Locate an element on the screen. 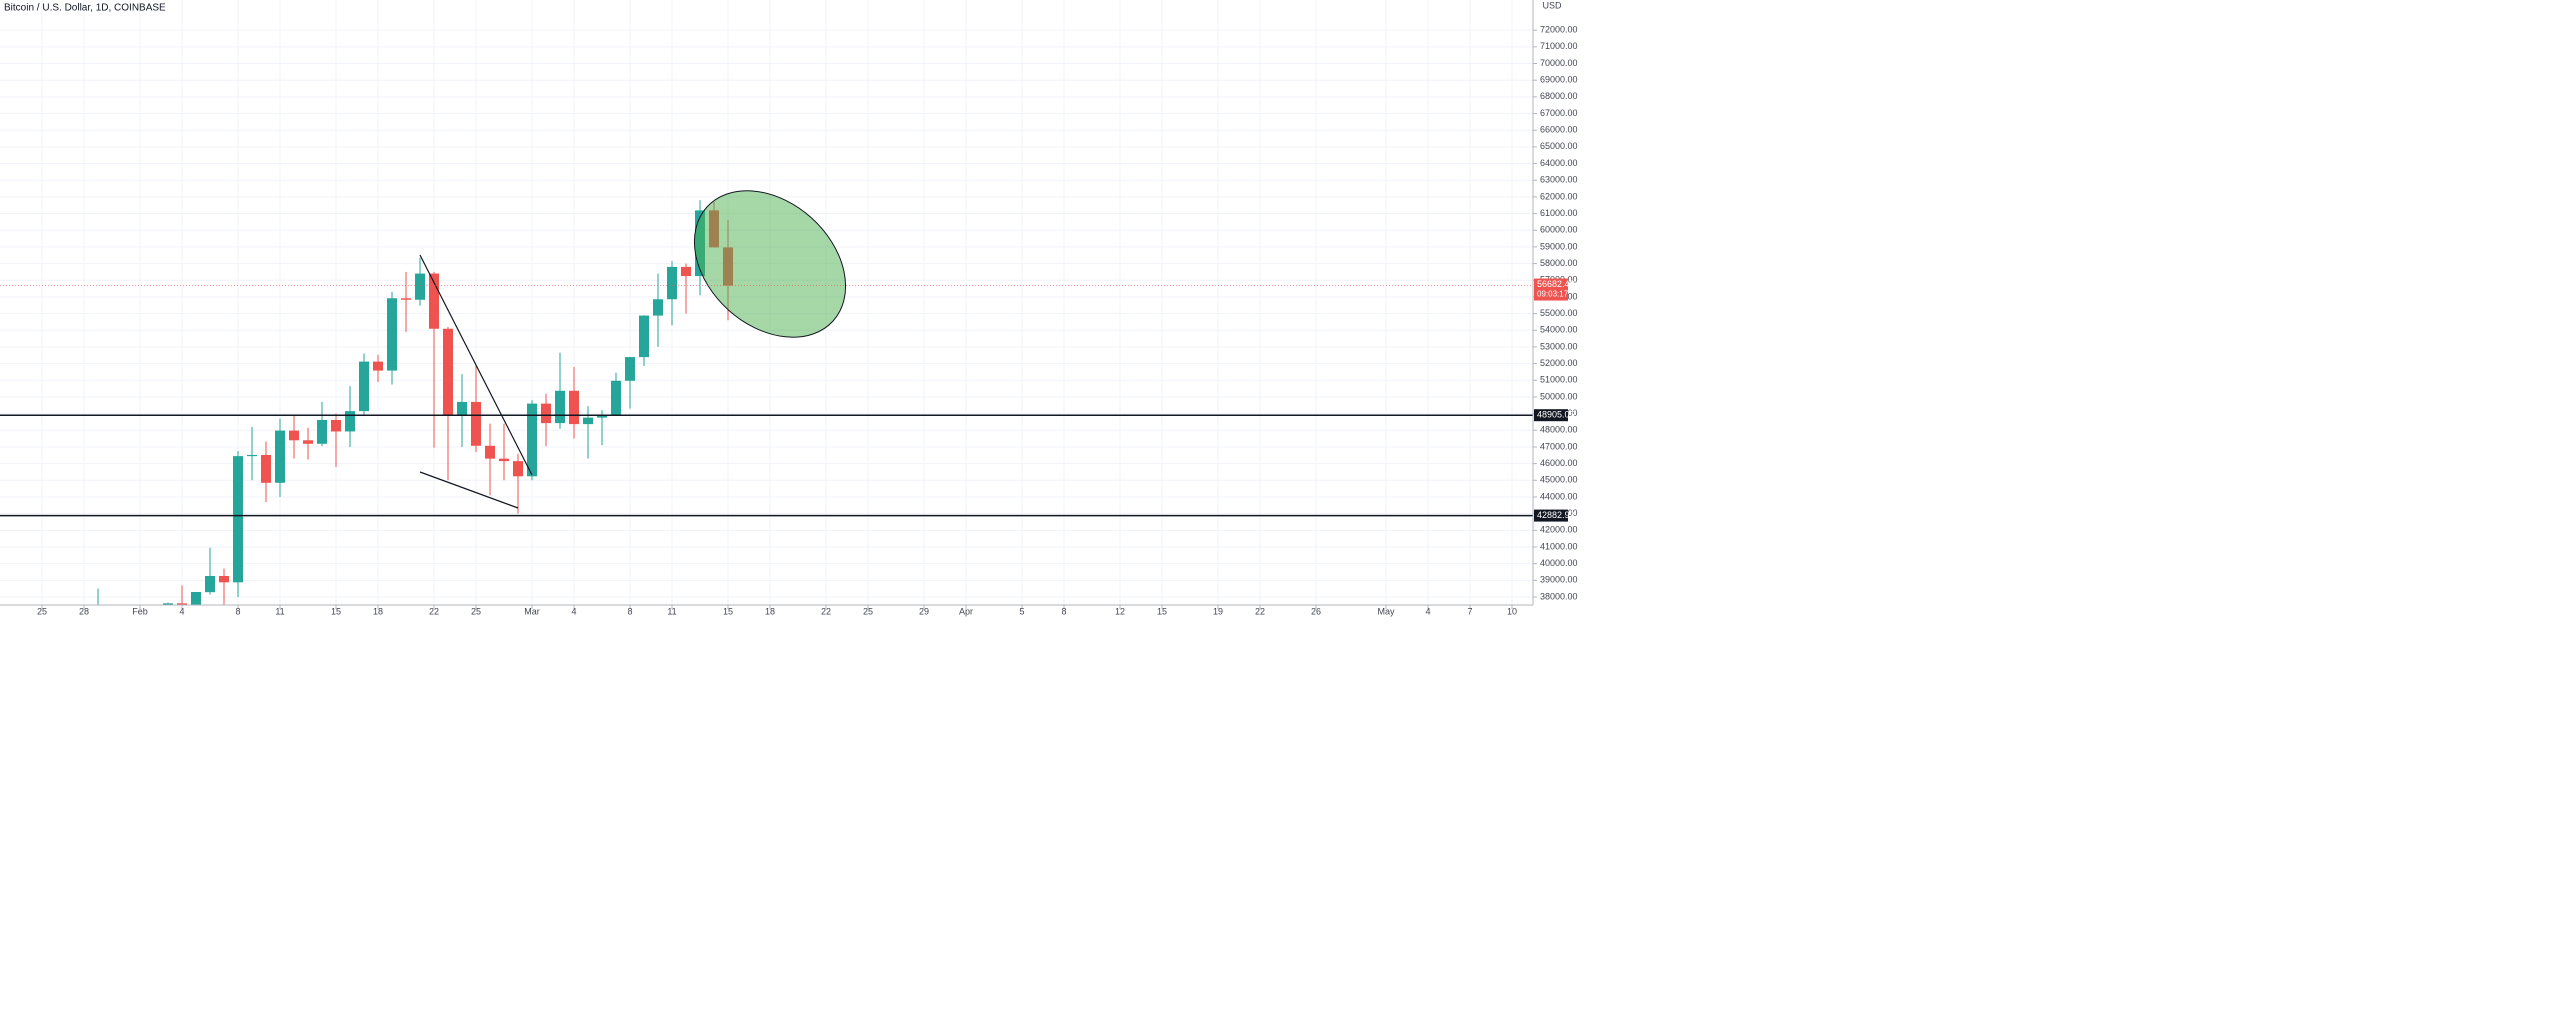 This screenshot has height=1010, width=2560. symbol-title: Bitcoin / U.S. Dollar, 1D, COINBASE is located at coordinates (85, 8).